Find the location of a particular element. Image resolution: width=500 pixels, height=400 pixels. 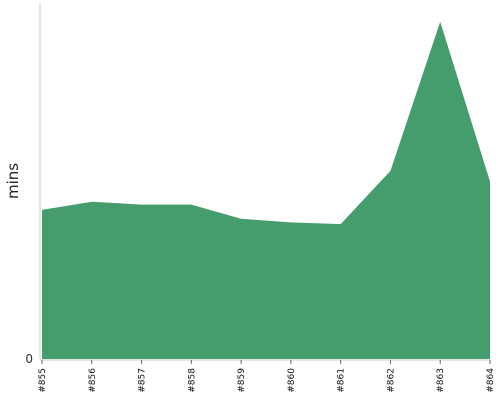

y-axis-title: mins is located at coordinates (13, 181).